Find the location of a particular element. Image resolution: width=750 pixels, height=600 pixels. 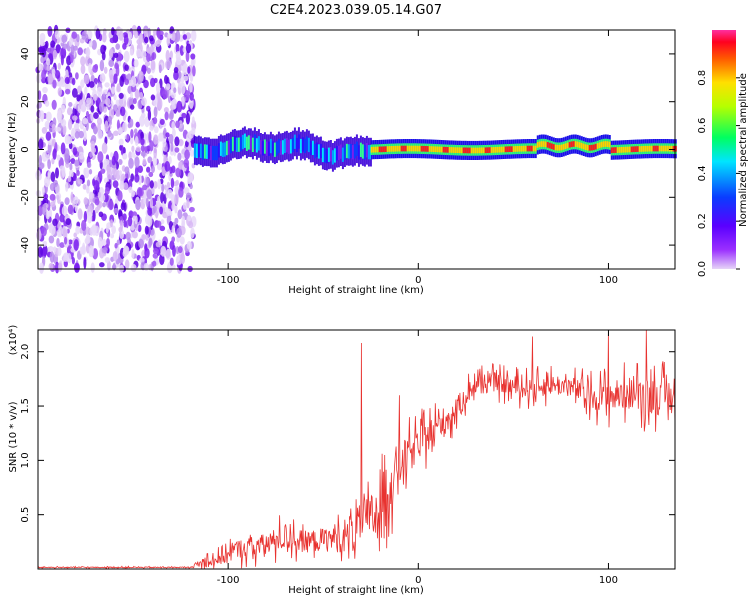

snr-x-axis-label: Height of straight line (km) is located at coordinates (356, 590).